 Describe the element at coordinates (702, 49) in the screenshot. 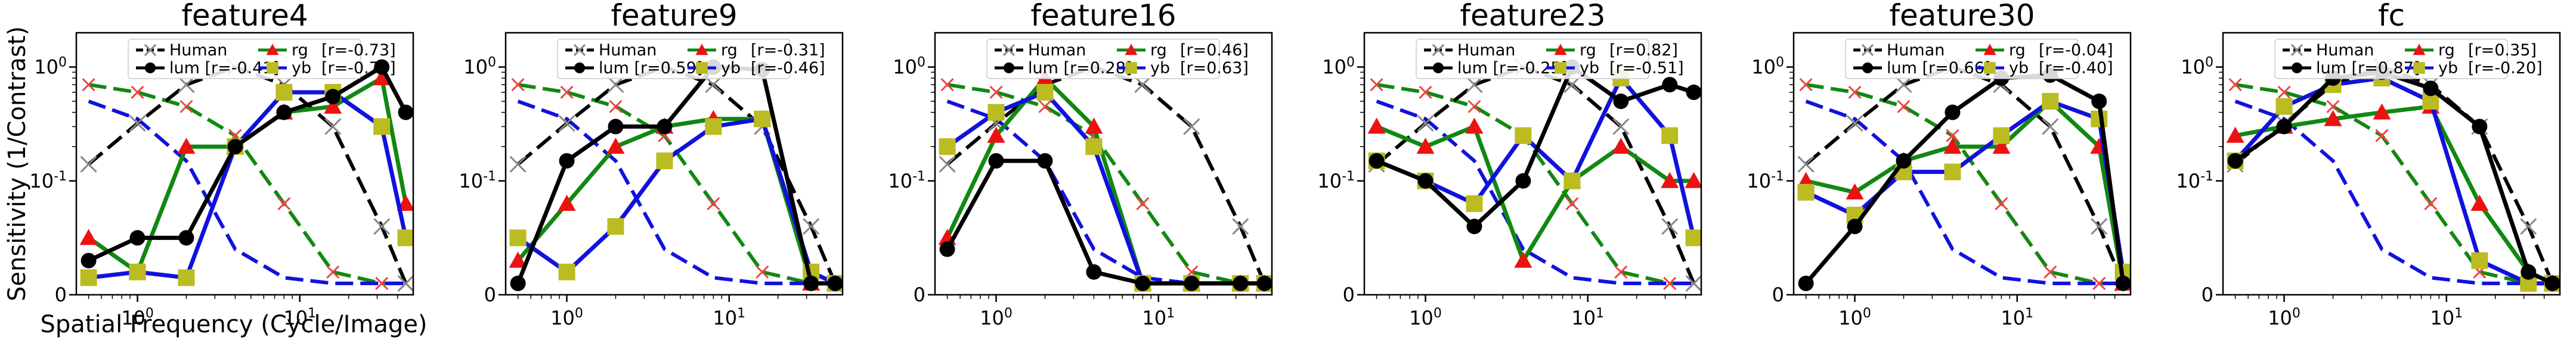

I see `legend-marker-rg` at that location.